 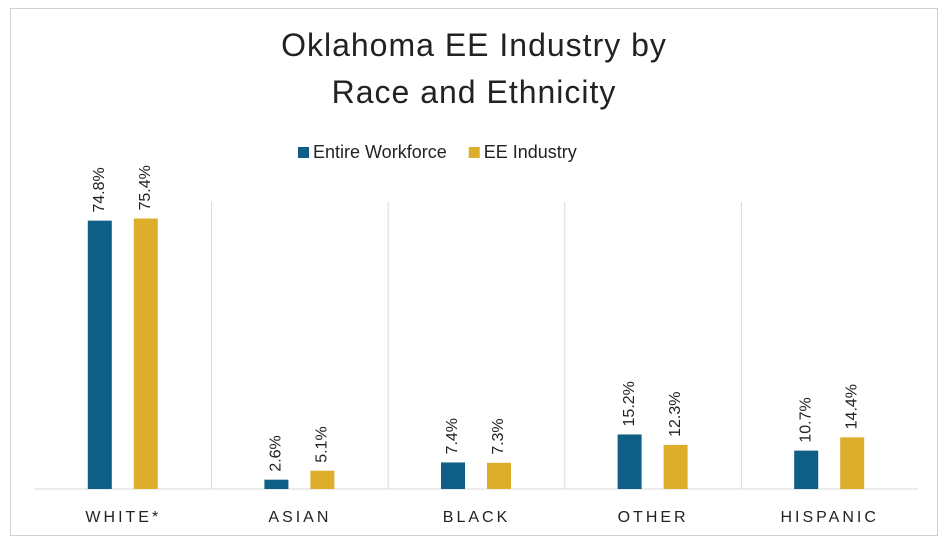 What do you see at coordinates (830, 517) in the screenshot?
I see `x-tick-label: HISPANIC` at bounding box center [830, 517].